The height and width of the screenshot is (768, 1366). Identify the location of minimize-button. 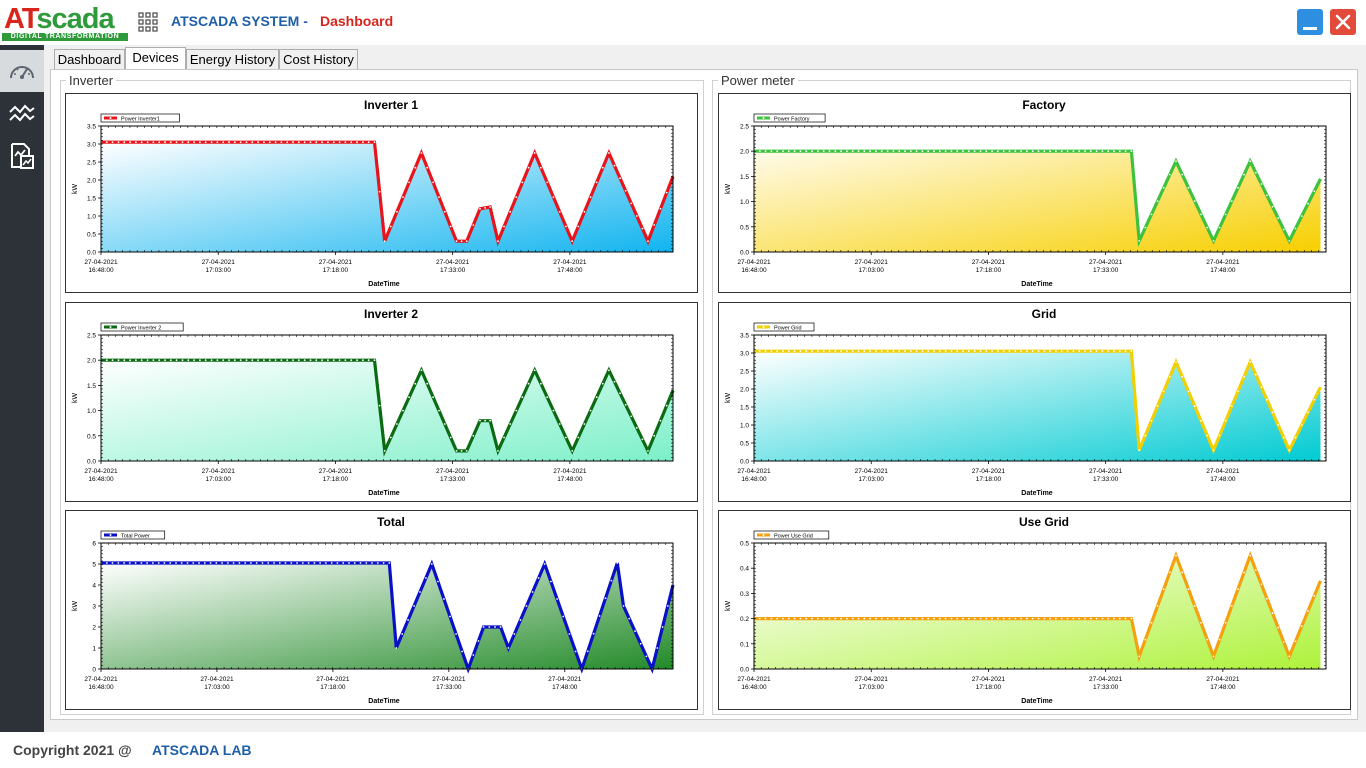
(1310, 22).